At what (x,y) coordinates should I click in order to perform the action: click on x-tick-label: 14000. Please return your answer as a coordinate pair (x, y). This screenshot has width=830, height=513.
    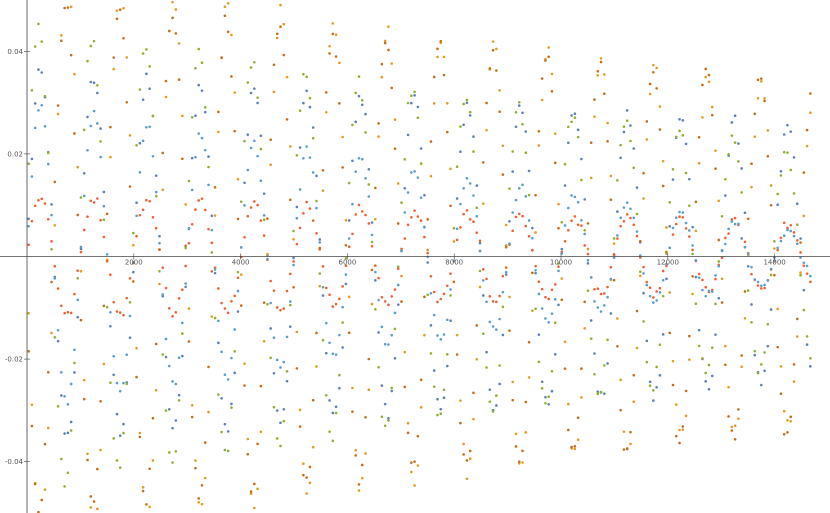
    Looking at the image, I should click on (774, 263).